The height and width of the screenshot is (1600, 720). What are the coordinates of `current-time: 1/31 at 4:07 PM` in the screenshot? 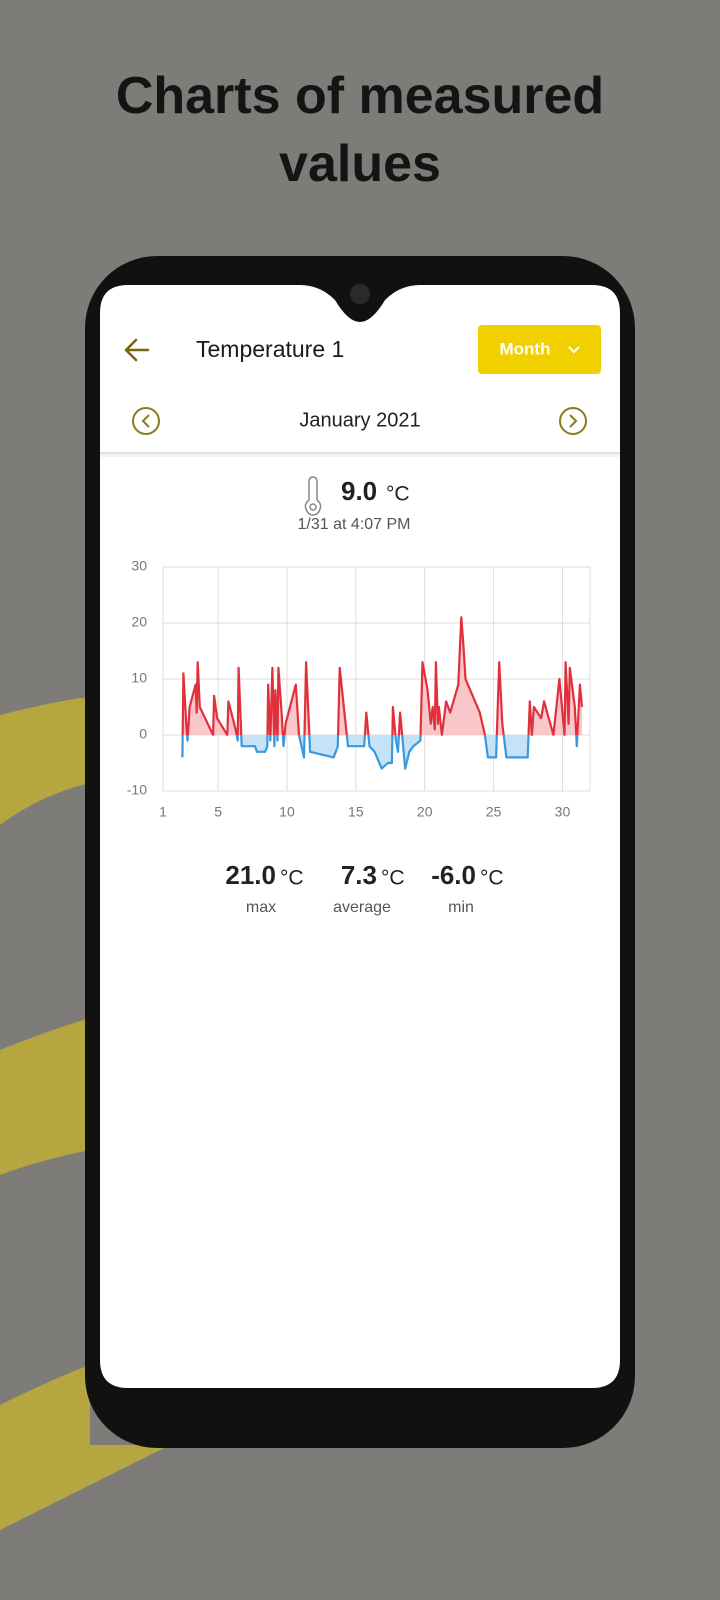 It's located at (354, 524).